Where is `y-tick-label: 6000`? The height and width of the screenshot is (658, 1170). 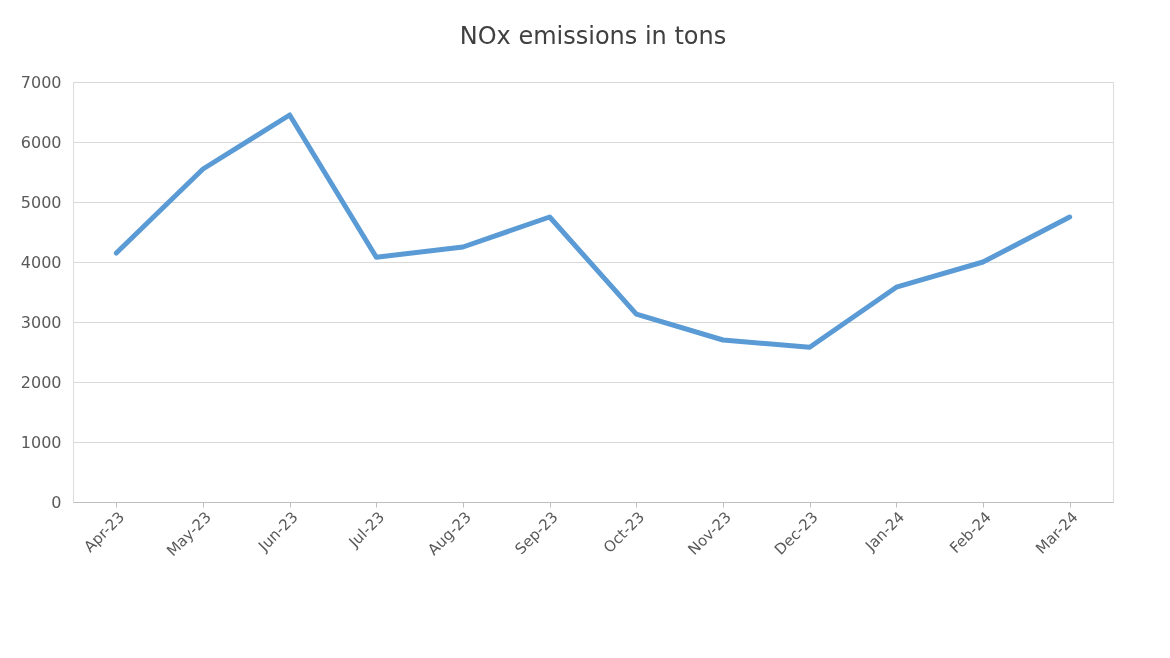 y-tick-label: 6000 is located at coordinates (41, 142).